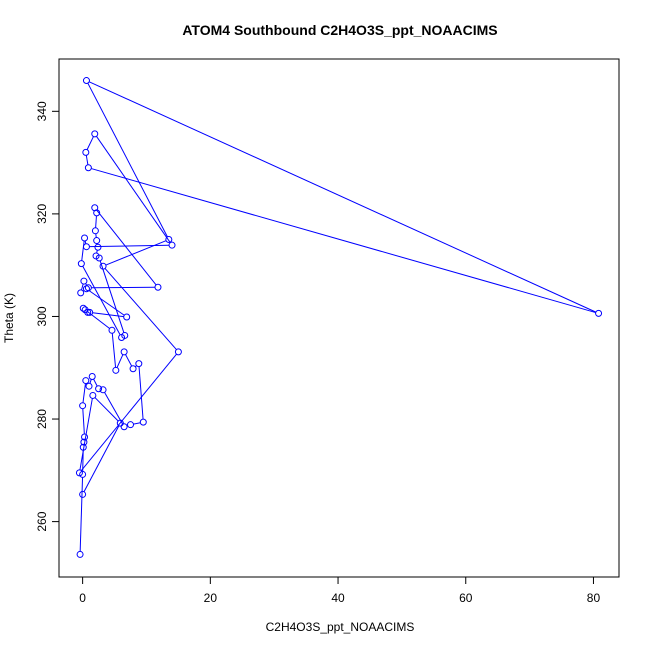  I want to click on x-tick-label: 40, so click(338, 598).